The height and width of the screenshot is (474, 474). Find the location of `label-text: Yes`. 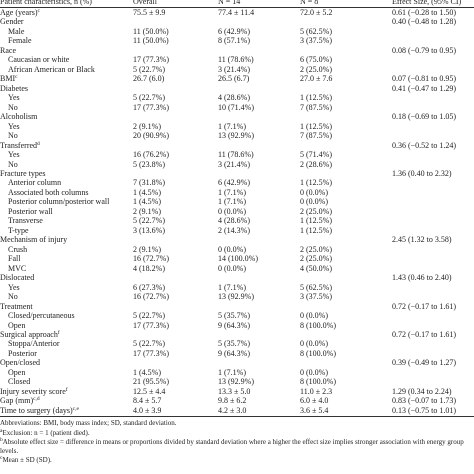

label-text: Yes is located at coordinates (14, 126).